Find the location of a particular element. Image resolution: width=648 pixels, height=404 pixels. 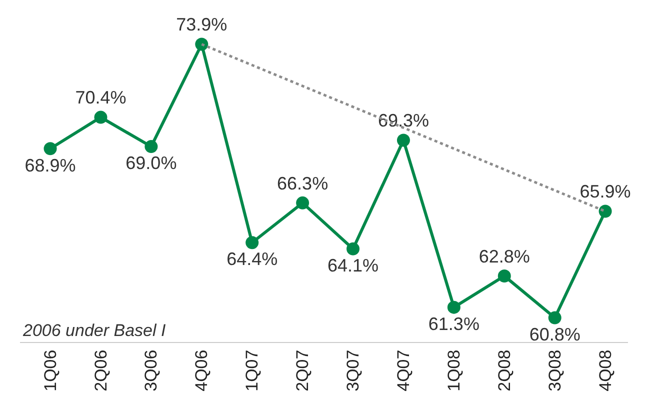

data-label: 61.3% is located at coordinates (454, 324).